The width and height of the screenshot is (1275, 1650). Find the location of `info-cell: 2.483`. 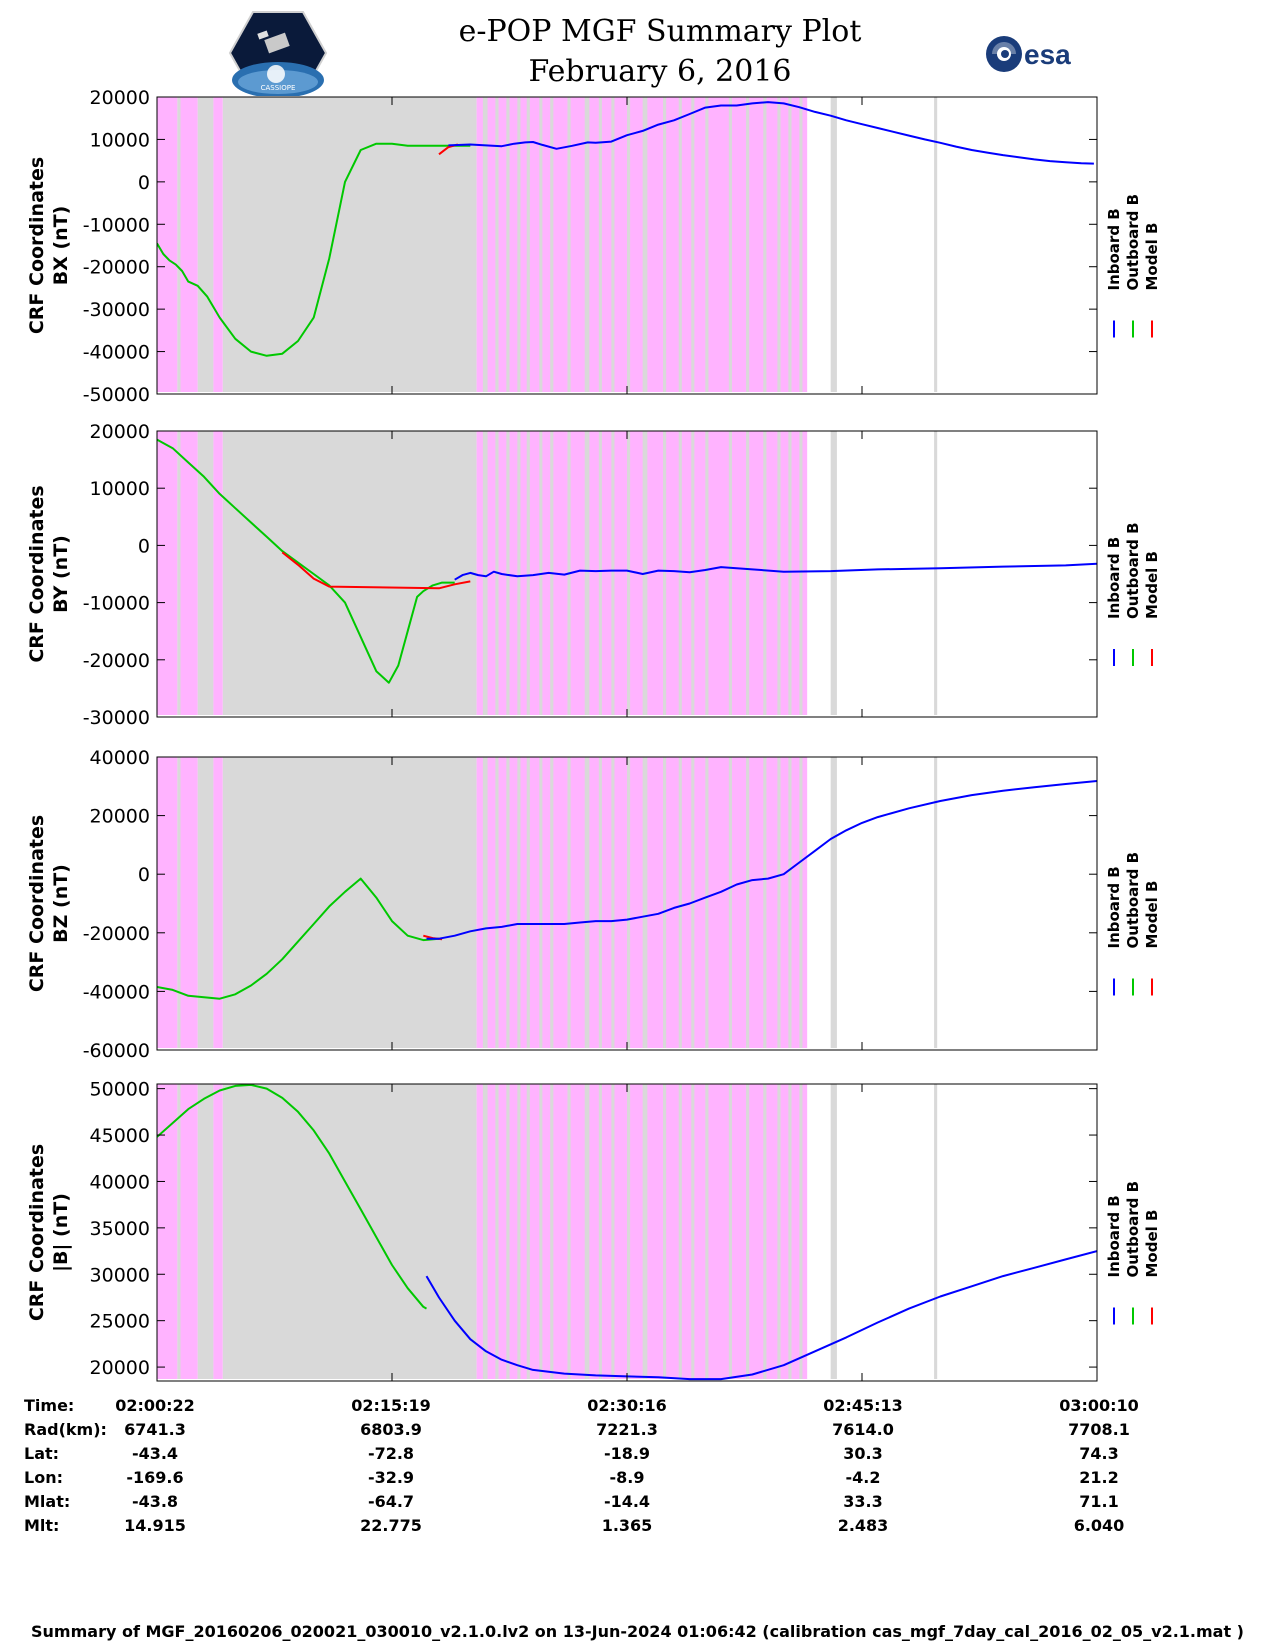

info-cell: 2.483 is located at coordinates (863, 1525).